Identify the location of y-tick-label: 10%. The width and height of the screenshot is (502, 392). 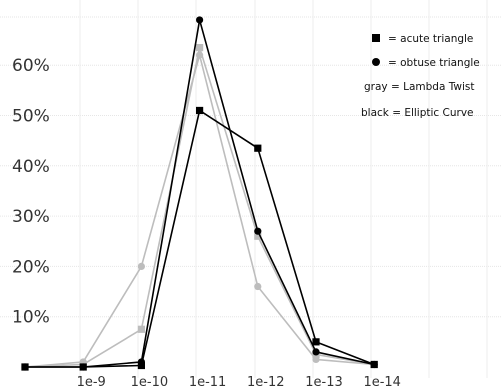
(31, 318).